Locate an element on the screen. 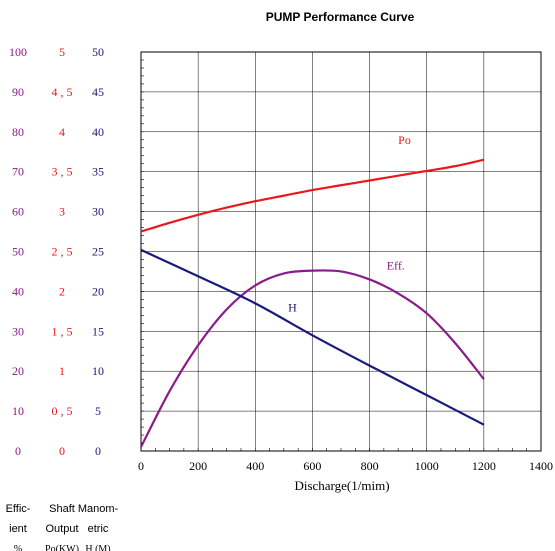 The height and width of the screenshot is (551, 555). y-axis-header-h: etric is located at coordinates (98, 529).